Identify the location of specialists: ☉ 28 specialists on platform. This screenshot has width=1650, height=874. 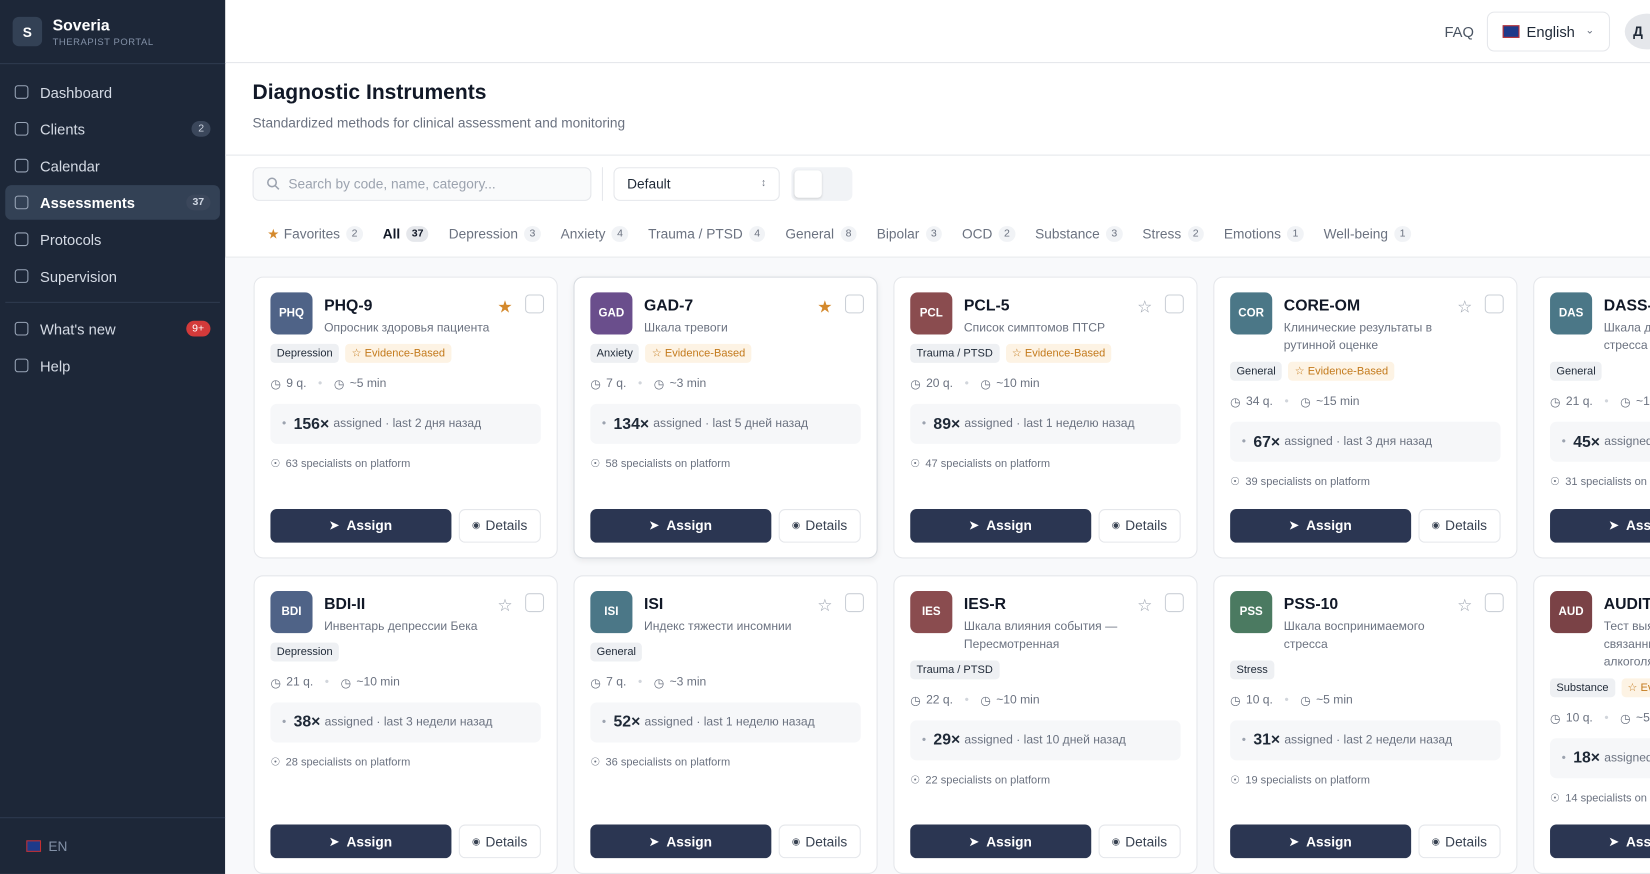
(405, 762).